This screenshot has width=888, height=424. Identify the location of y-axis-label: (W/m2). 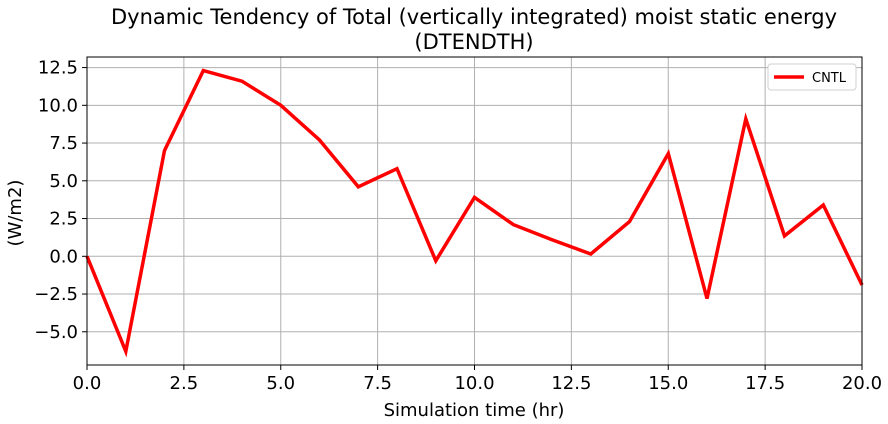
(15, 213).